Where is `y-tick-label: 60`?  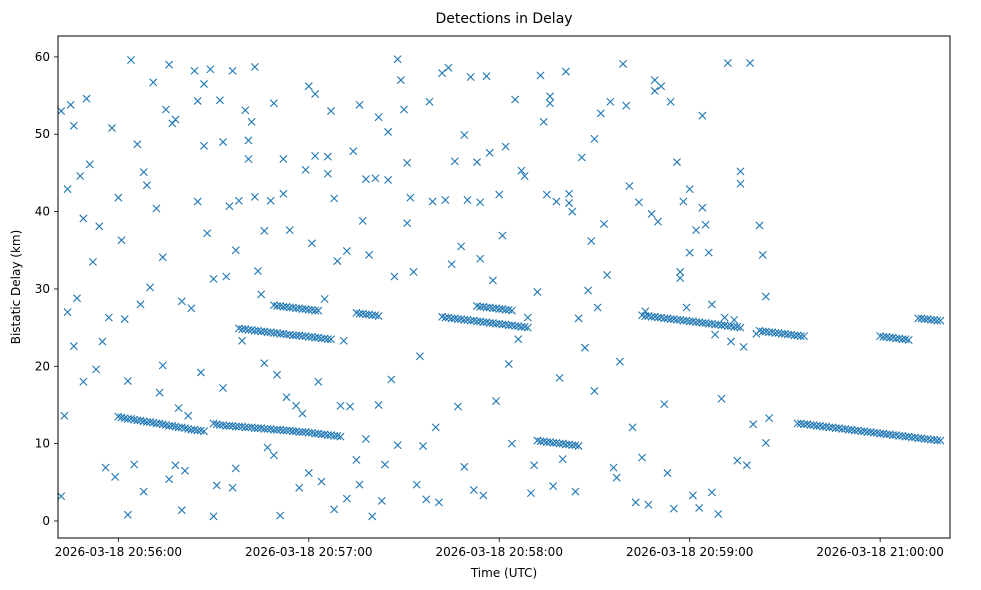
y-tick-label: 60 is located at coordinates (42, 57).